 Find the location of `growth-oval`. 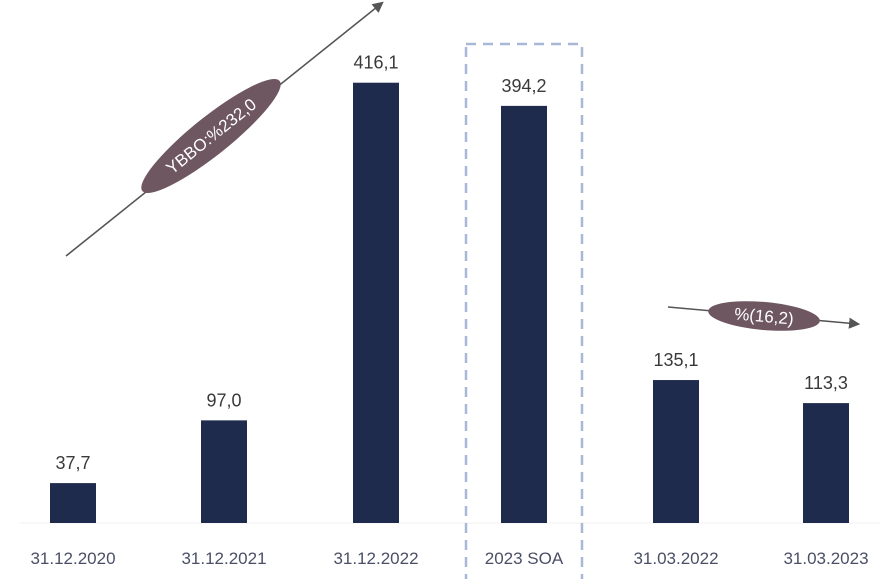

growth-oval is located at coordinates (211, 136).